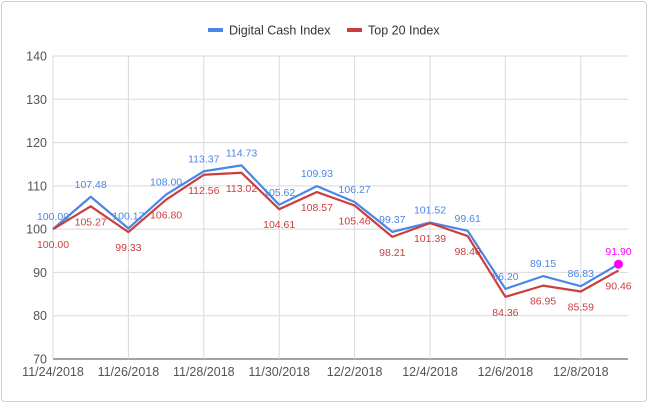 The image size is (650, 405). Describe the element at coordinates (91, 222) in the screenshot. I see `data-label-top-20: 105.27` at that location.